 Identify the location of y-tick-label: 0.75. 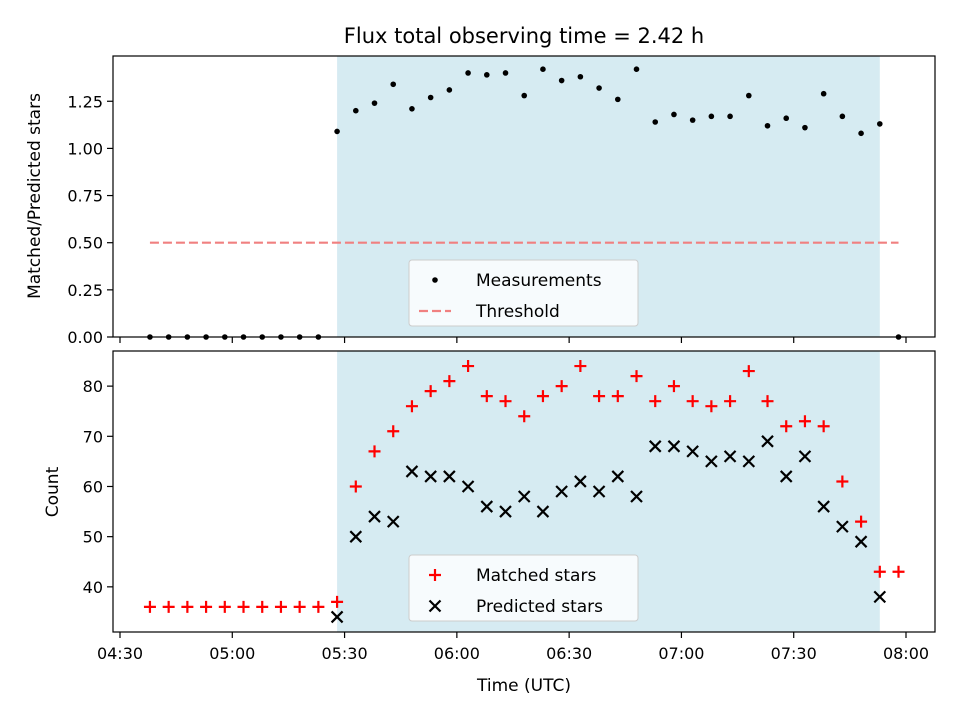
(85, 196).